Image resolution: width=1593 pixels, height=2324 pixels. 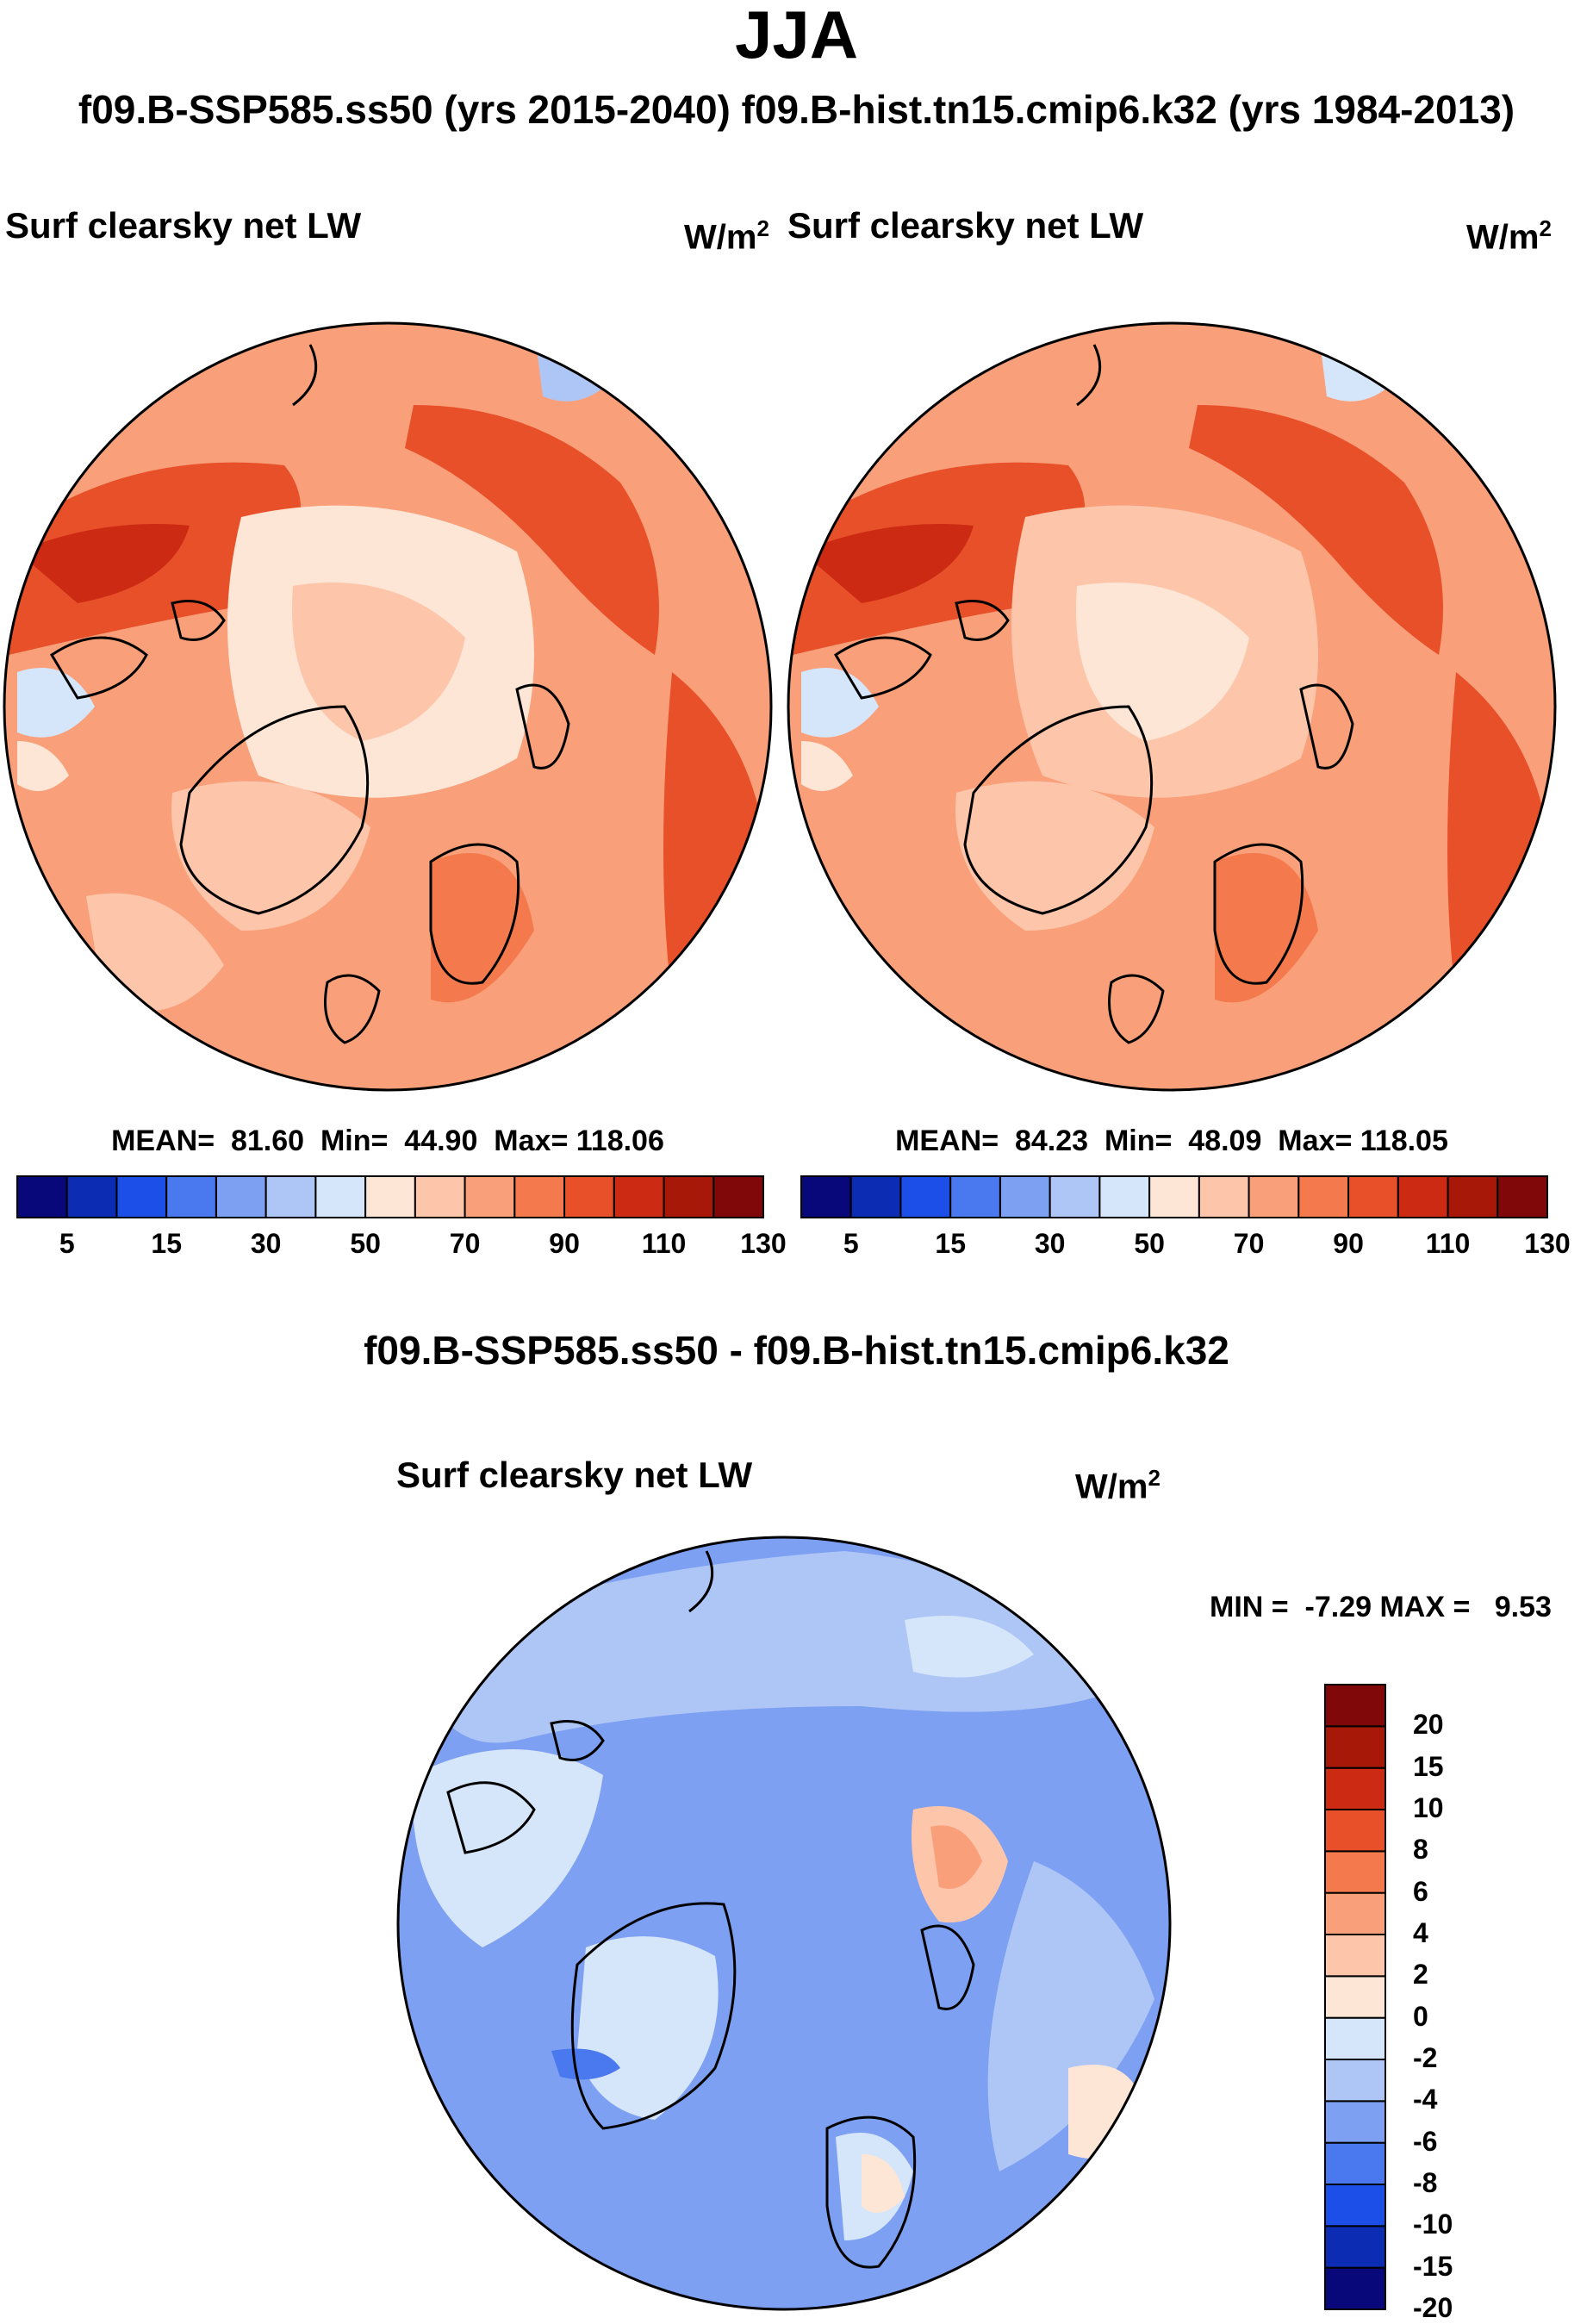 I want to click on diff-panel-units: W/m2, so click(x=1118, y=1486).